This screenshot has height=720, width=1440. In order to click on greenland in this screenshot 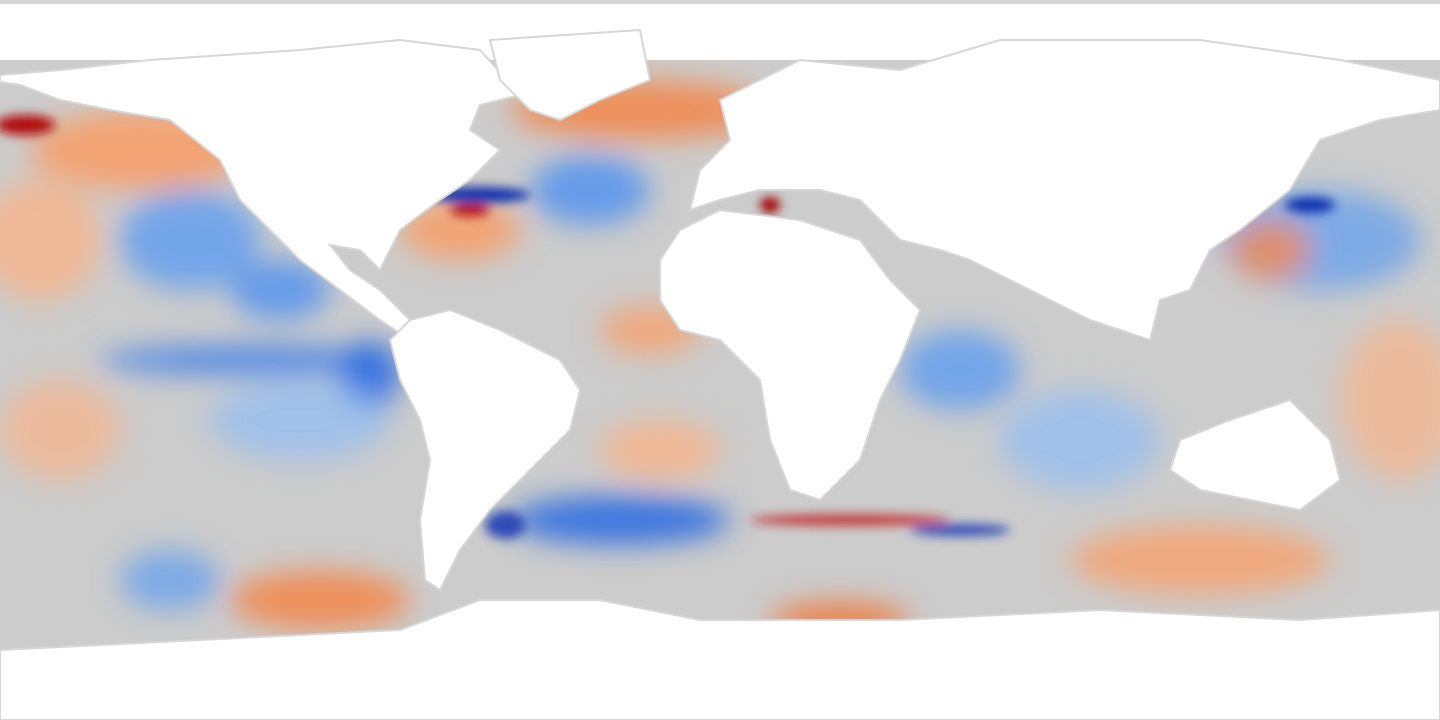, I will do `click(570, 75)`.